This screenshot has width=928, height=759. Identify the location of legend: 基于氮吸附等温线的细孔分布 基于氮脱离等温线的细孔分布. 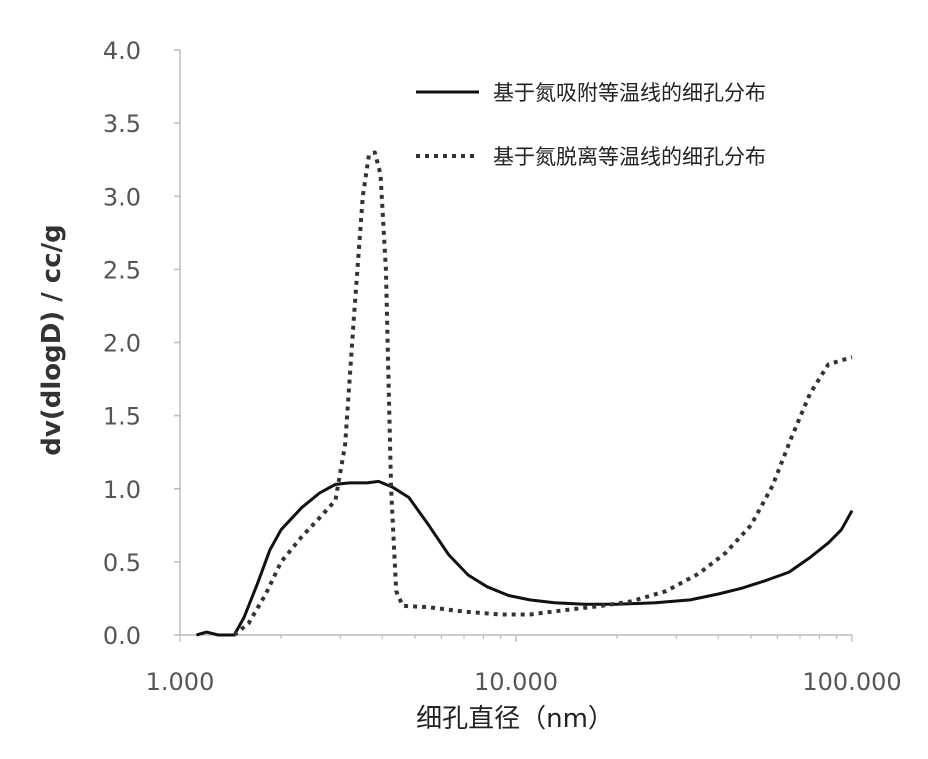
(591, 125).